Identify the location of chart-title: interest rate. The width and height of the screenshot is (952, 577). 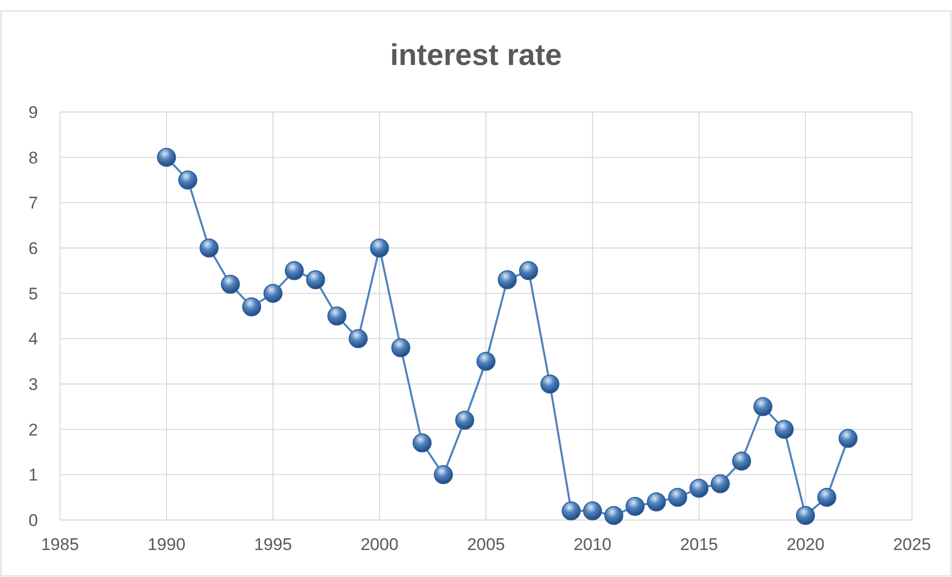
(476, 55).